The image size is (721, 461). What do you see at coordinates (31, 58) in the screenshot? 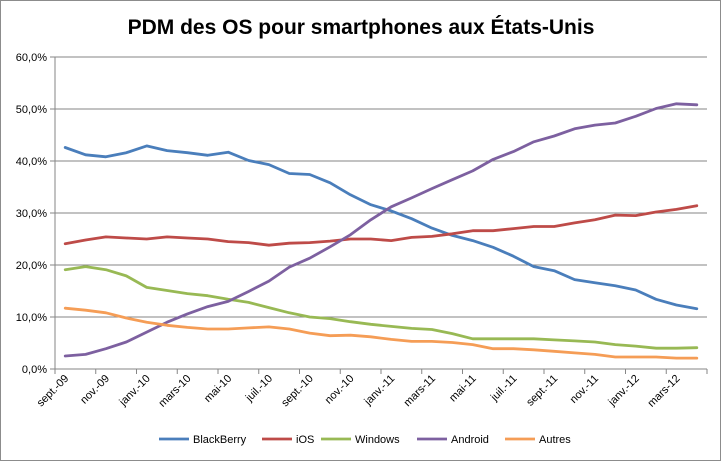
I see `y-tick-label: 60,0%` at bounding box center [31, 58].